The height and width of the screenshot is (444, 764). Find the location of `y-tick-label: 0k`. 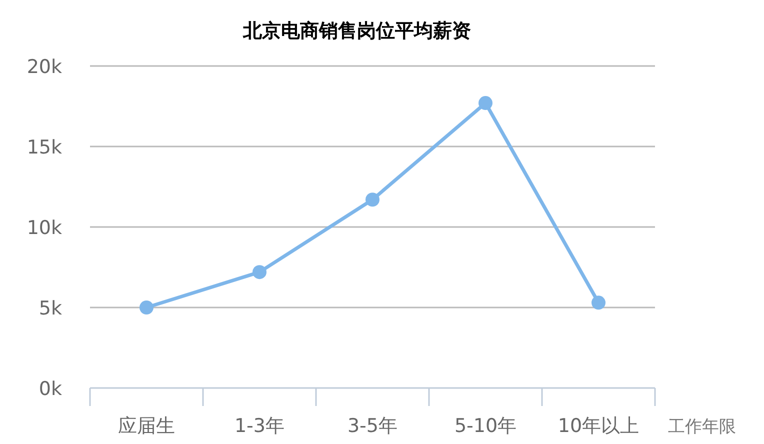

y-tick-label: 0k is located at coordinates (50, 389).